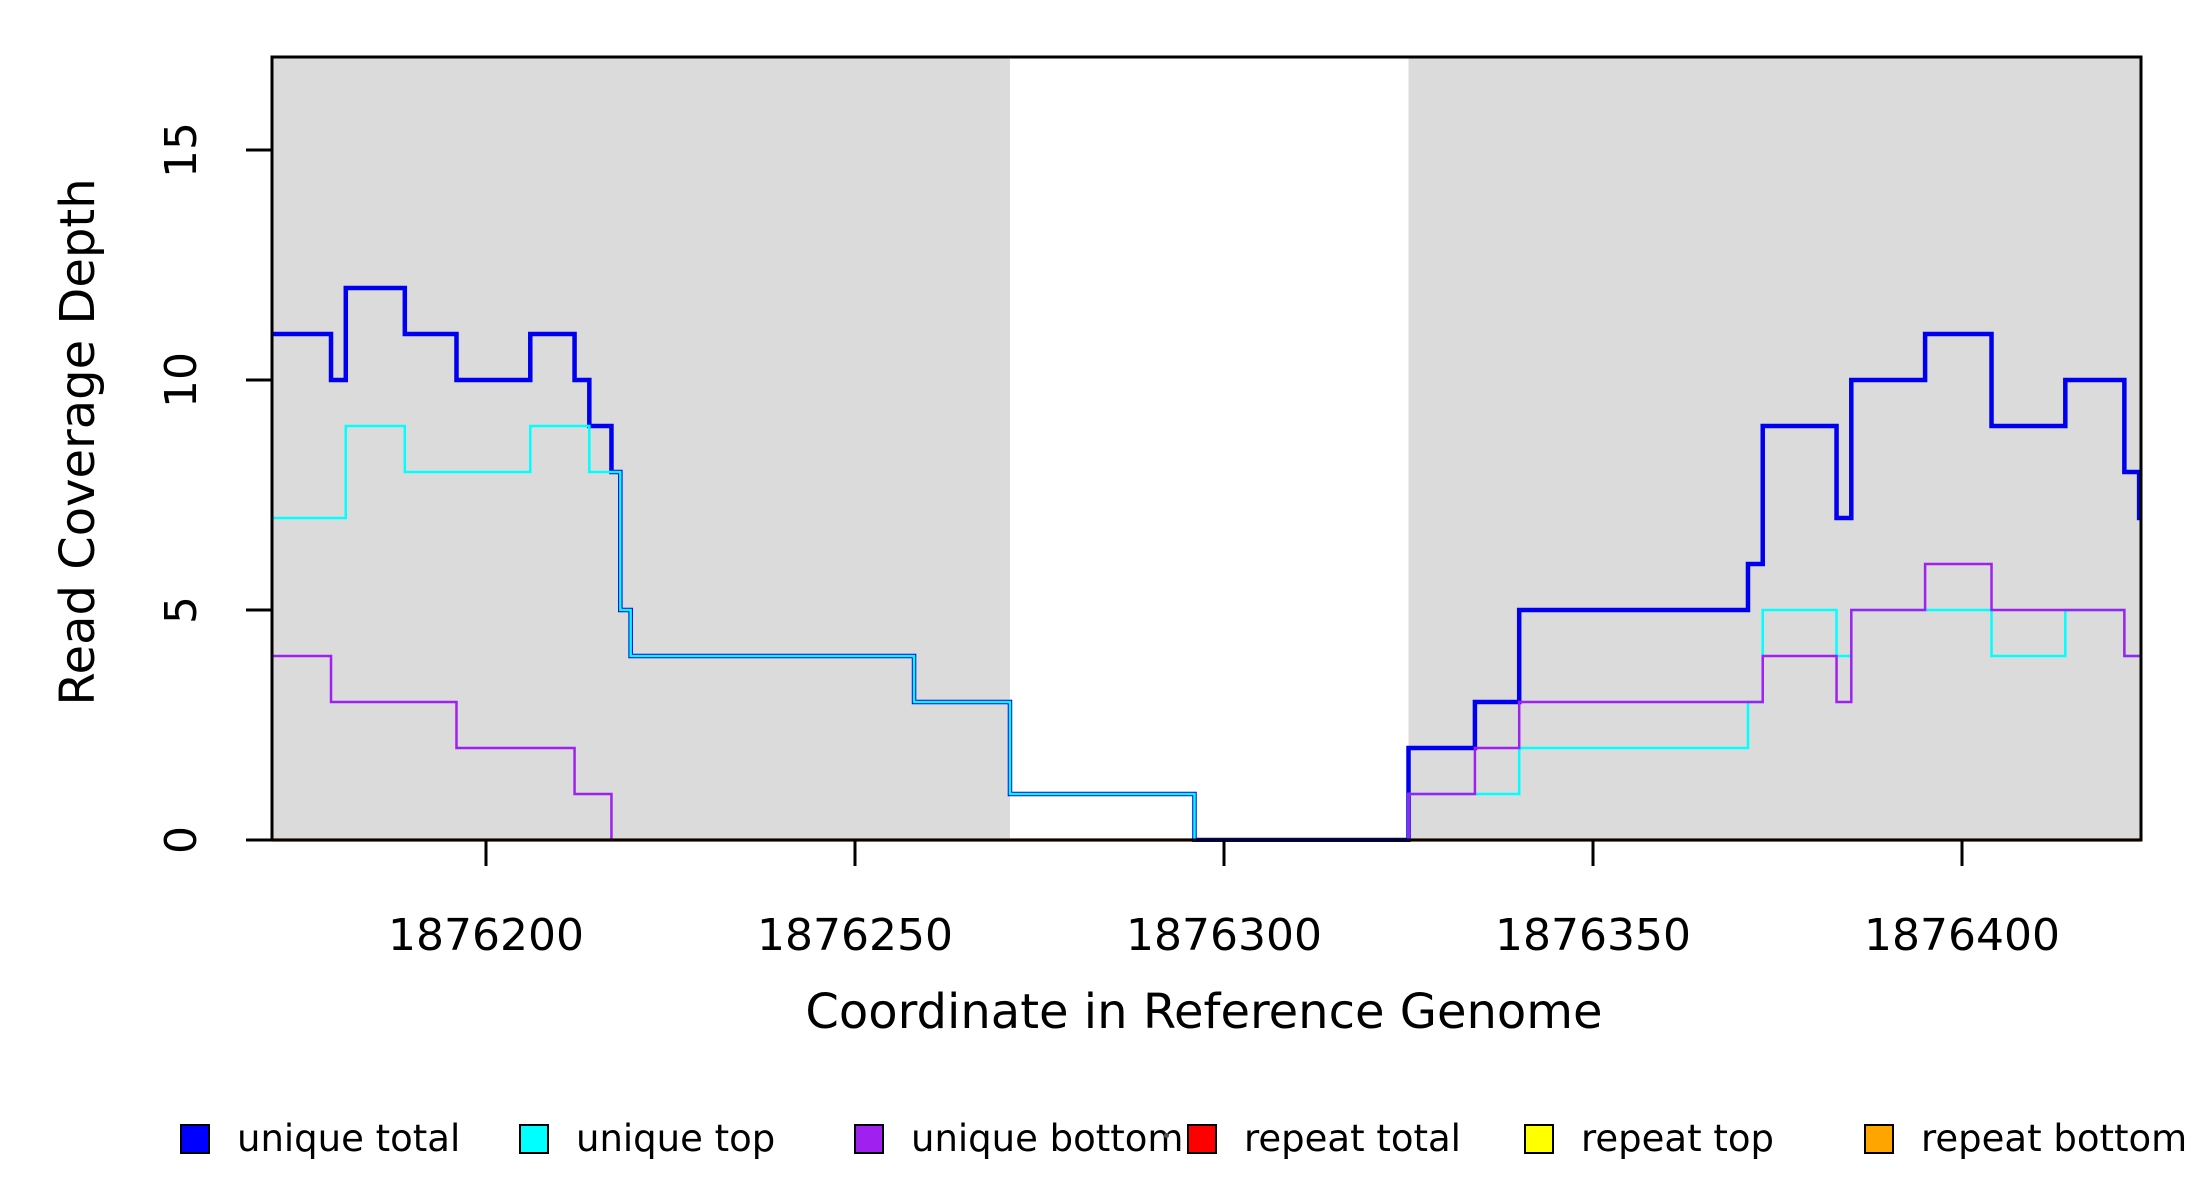 The height and width of the screenshot is (1200, 2200). I want to click on x-tick-label: 1876250, so click(855, 935).